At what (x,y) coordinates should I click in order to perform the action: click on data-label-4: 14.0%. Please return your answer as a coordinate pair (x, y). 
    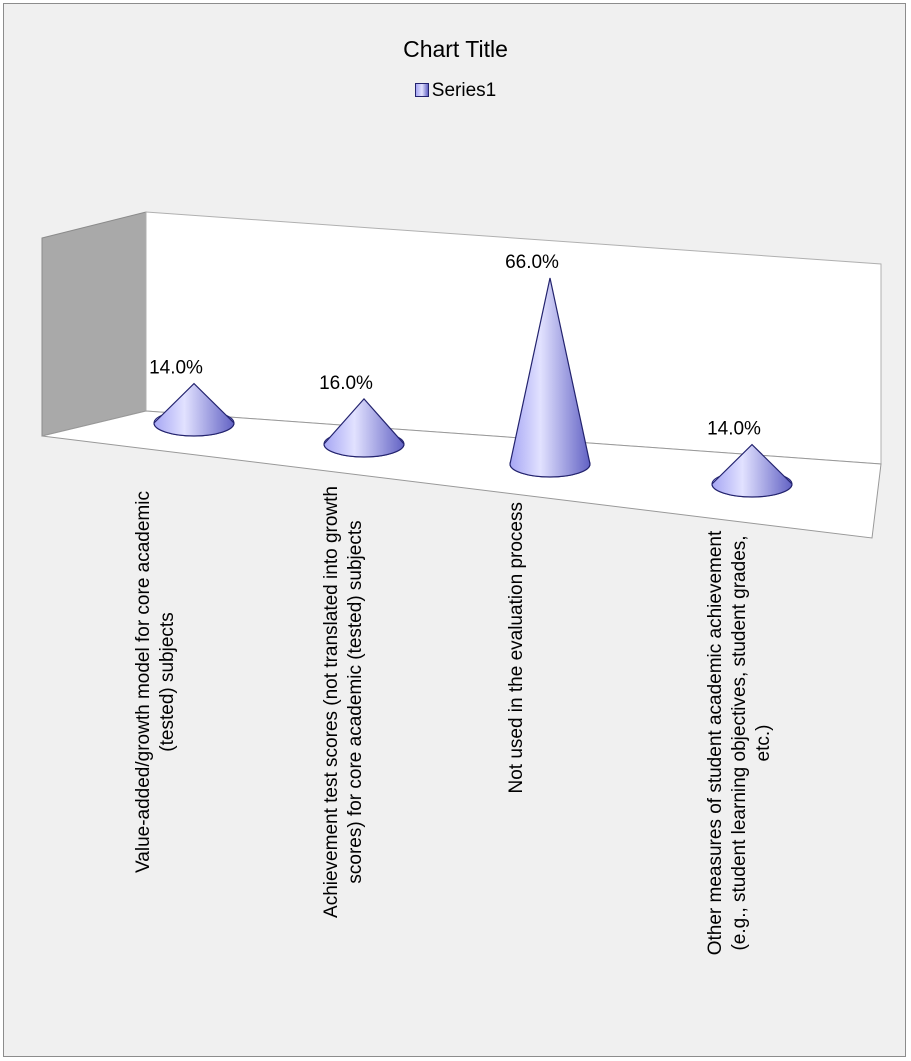
    Looking at the image, I should click on (734, 429).